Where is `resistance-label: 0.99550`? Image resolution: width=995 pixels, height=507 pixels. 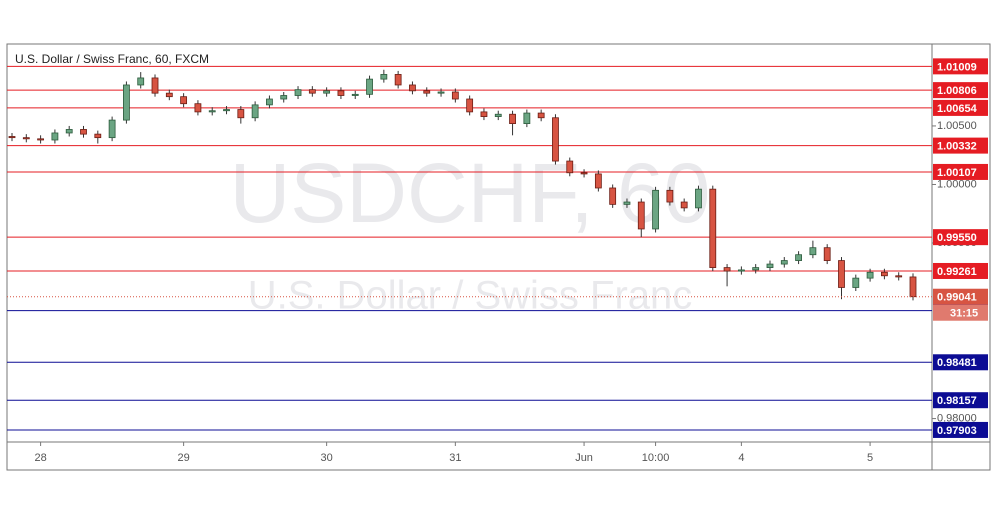 resistance-label: 0.99550 is located at coordinates (957, 238).